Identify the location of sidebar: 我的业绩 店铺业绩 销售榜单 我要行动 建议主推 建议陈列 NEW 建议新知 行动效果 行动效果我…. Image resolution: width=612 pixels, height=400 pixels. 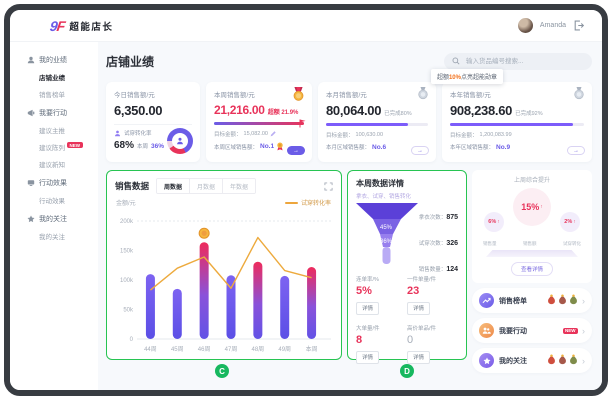
(54, 216).